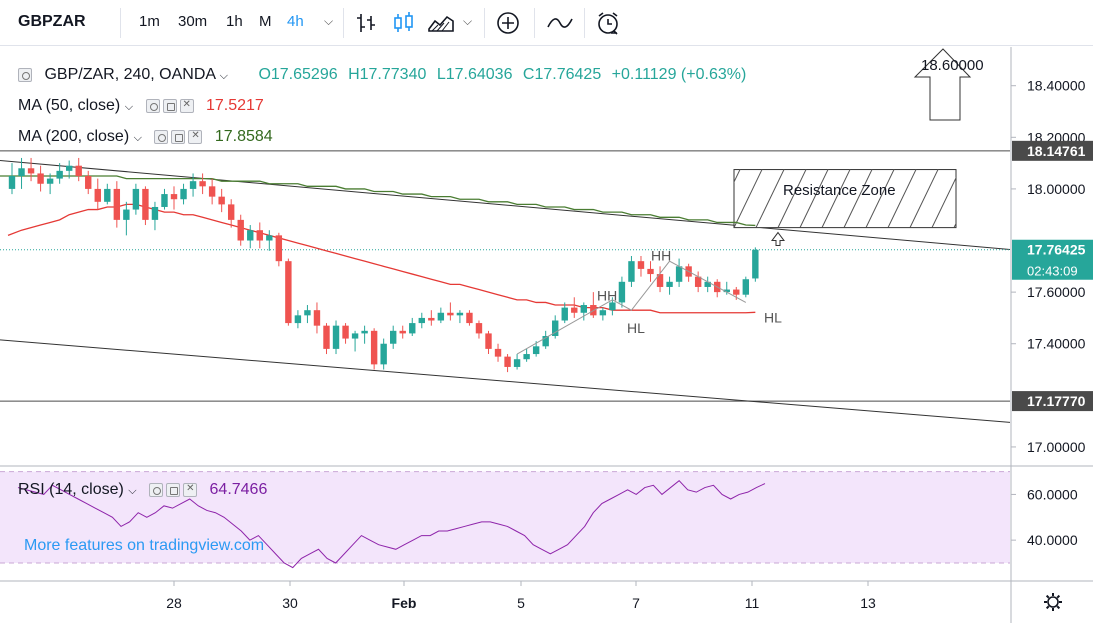  Describe the element at coordinates (144, 545) in the screenshot. I see `tradingview-watermark: More features on tradingview.com` at that location.